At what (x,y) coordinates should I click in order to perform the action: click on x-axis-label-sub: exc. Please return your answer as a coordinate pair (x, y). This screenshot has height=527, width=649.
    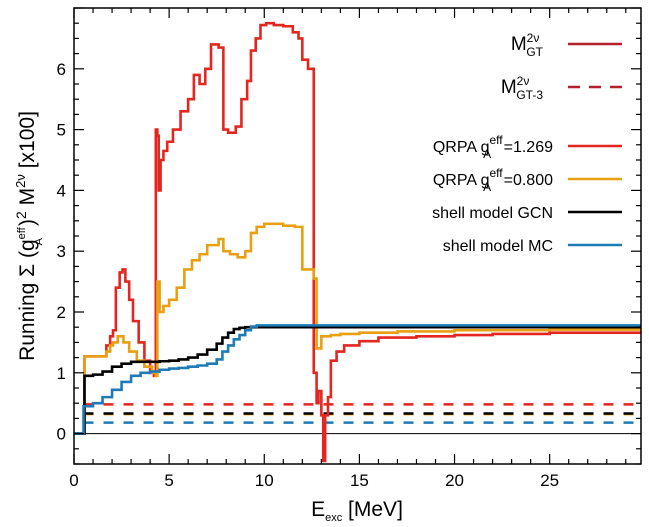
    Looking at the image, I should click on (334, 518).